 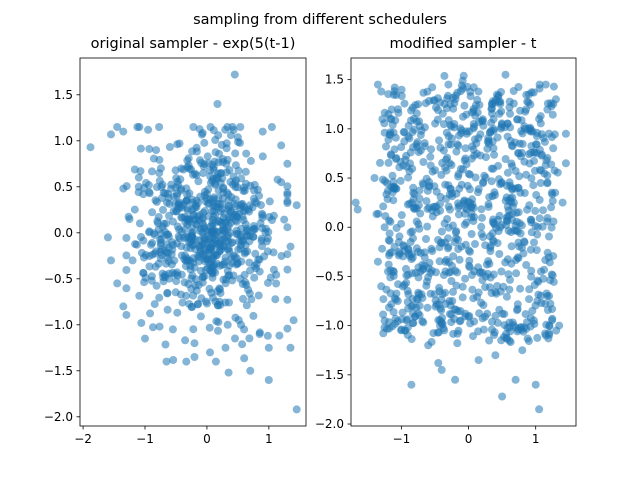 I want to click on x-tick-label: 0, so click(x=207, y=439).